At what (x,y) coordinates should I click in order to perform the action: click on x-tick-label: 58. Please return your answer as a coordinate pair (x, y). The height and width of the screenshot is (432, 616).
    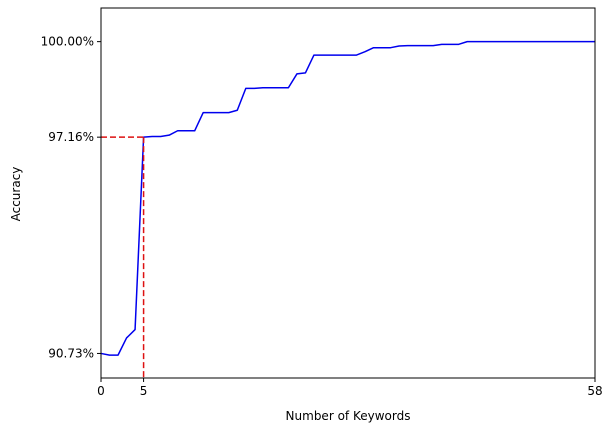
    Looking at the image, I should click on (594, 391).